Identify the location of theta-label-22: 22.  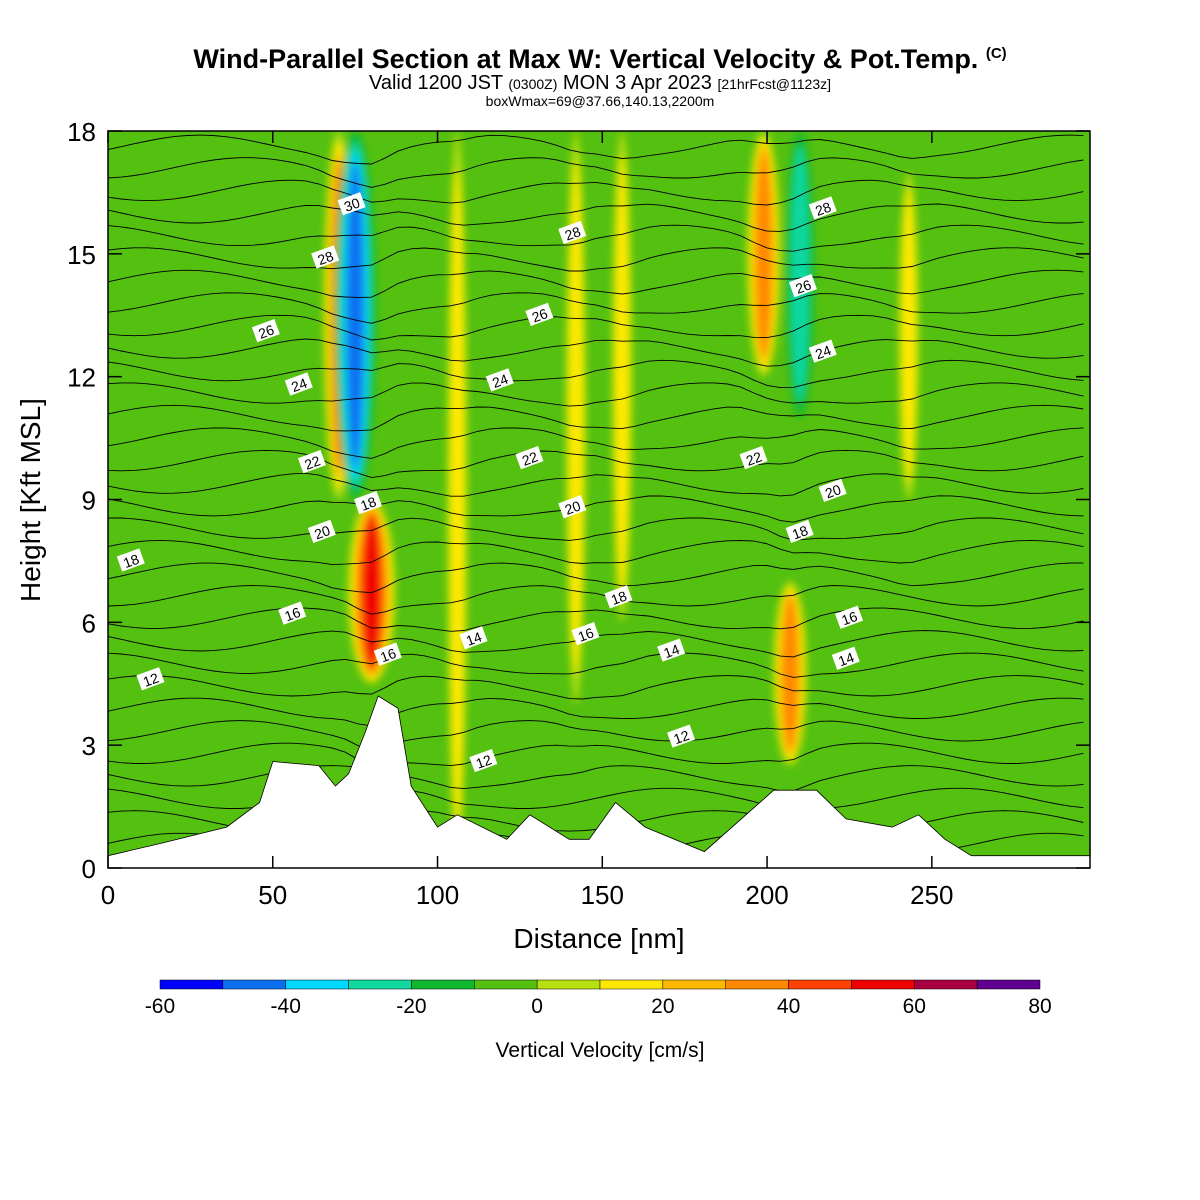
(311, 462).